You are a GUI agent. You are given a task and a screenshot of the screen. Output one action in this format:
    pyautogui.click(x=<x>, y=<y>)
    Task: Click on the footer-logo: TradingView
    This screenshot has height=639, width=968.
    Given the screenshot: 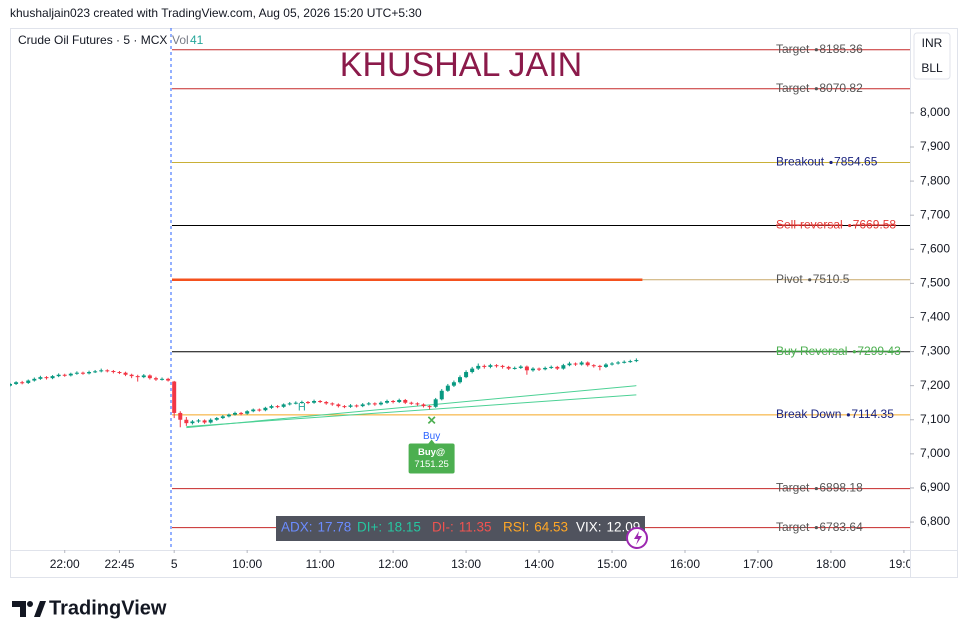 What is the action you would take?
    pyautogui.click(x=108, y=608)
    